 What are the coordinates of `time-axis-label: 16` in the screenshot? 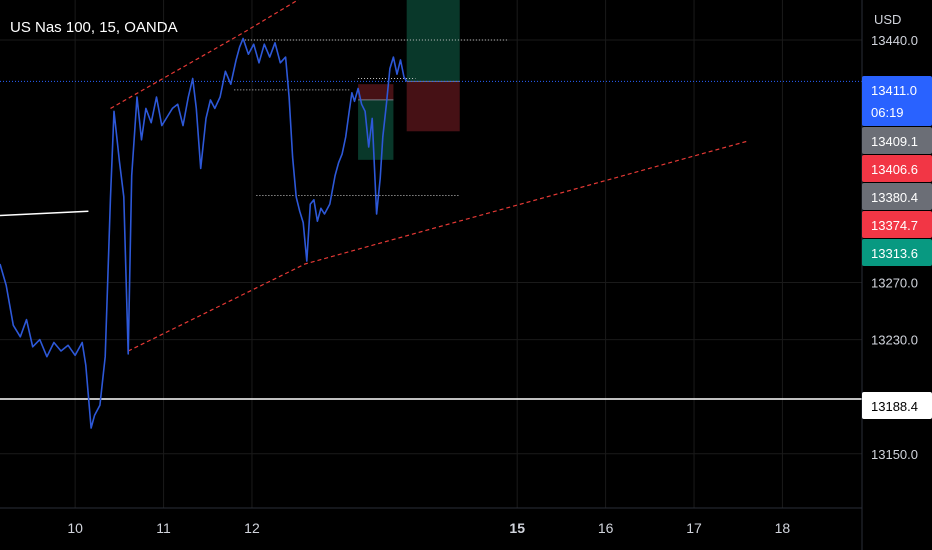 It's located at (606, 528).